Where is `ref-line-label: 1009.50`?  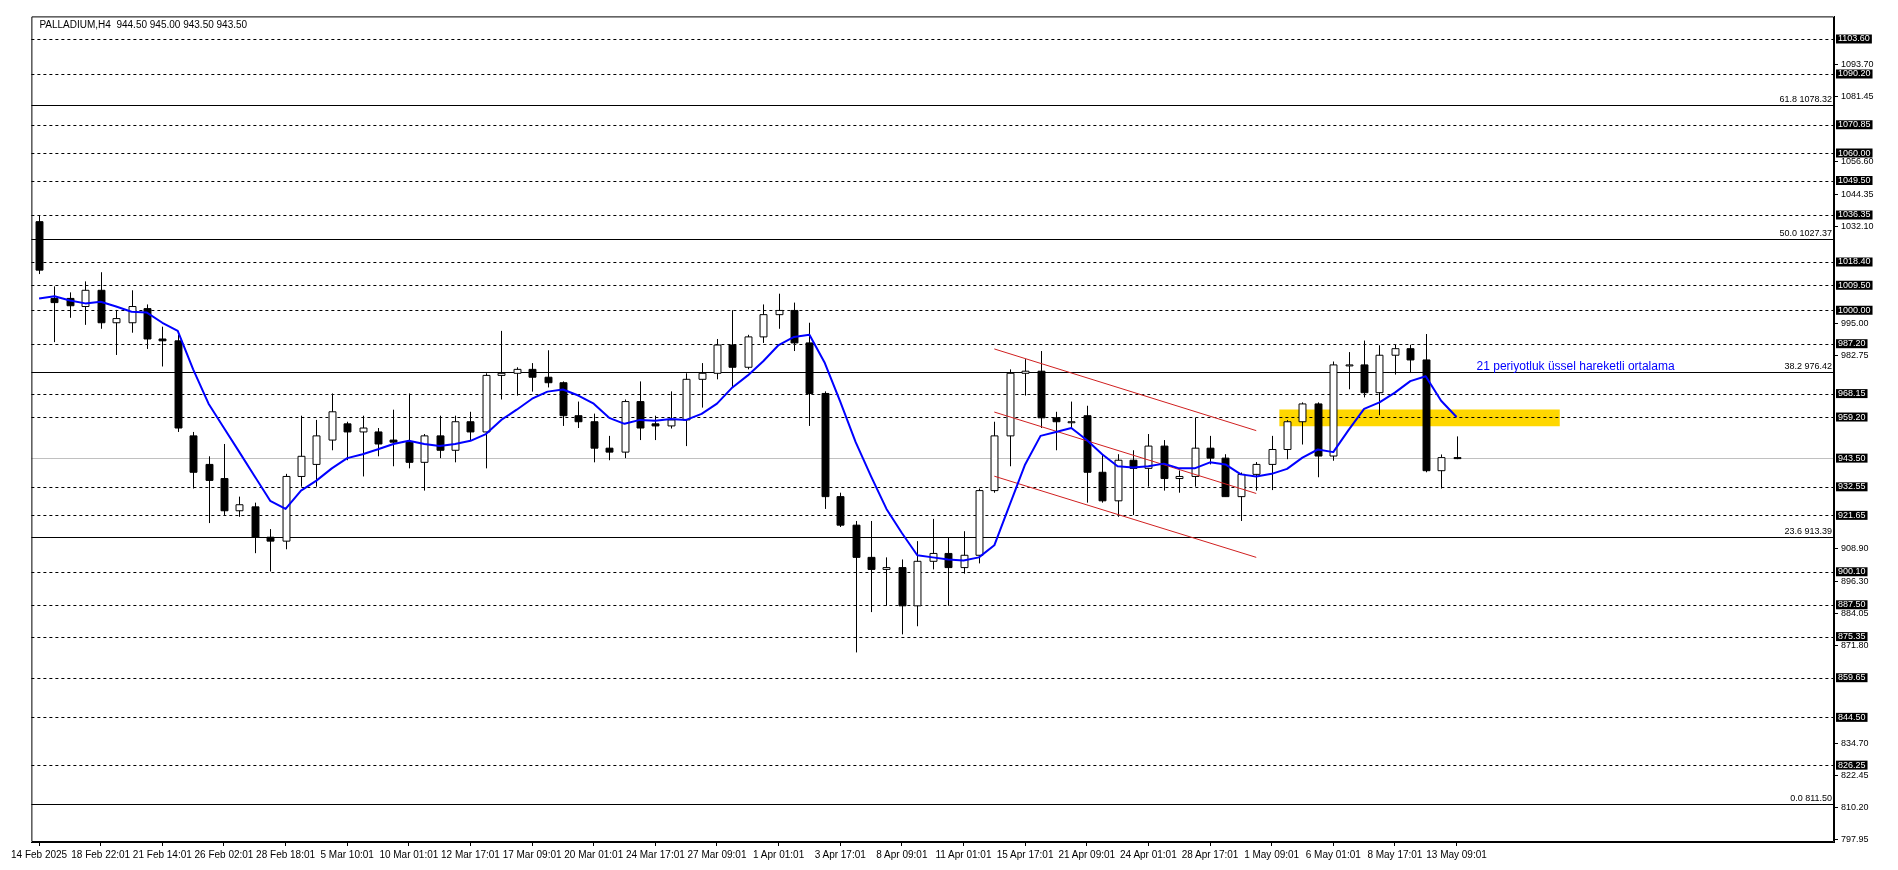
ref-line-label: 1009.50 is located at coordinates (1854, 284).